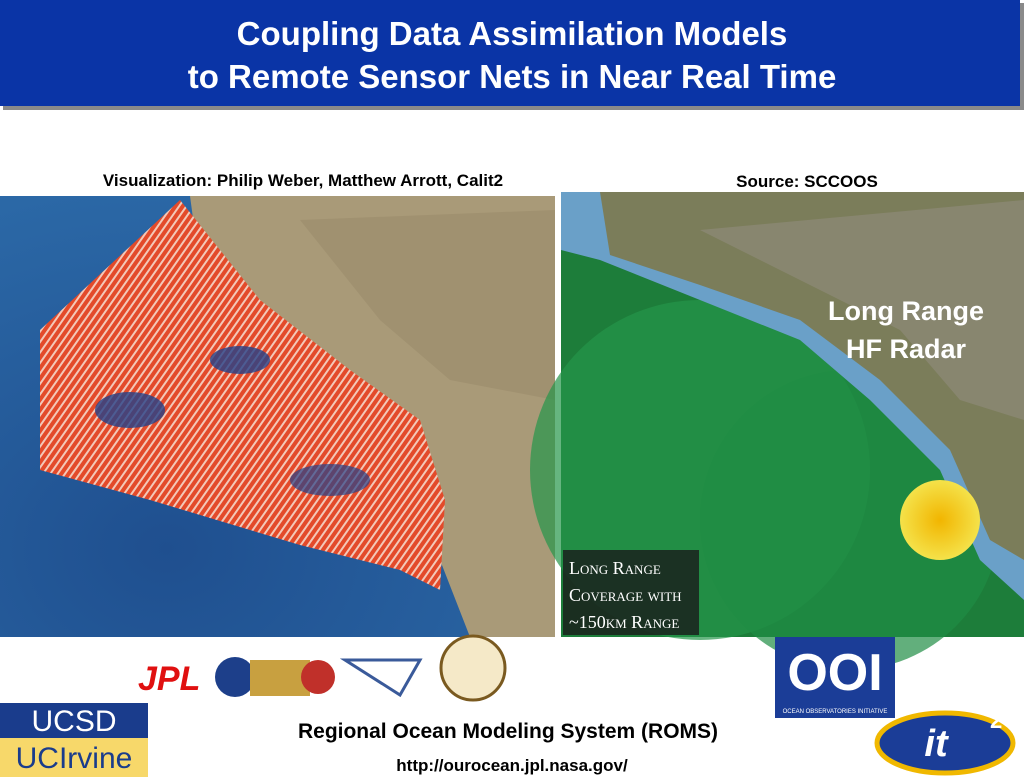  What do you see at coordinates (834, 673) in the screenshot?
I see `ooi-text: OOI` at bounding box center [834, 673].